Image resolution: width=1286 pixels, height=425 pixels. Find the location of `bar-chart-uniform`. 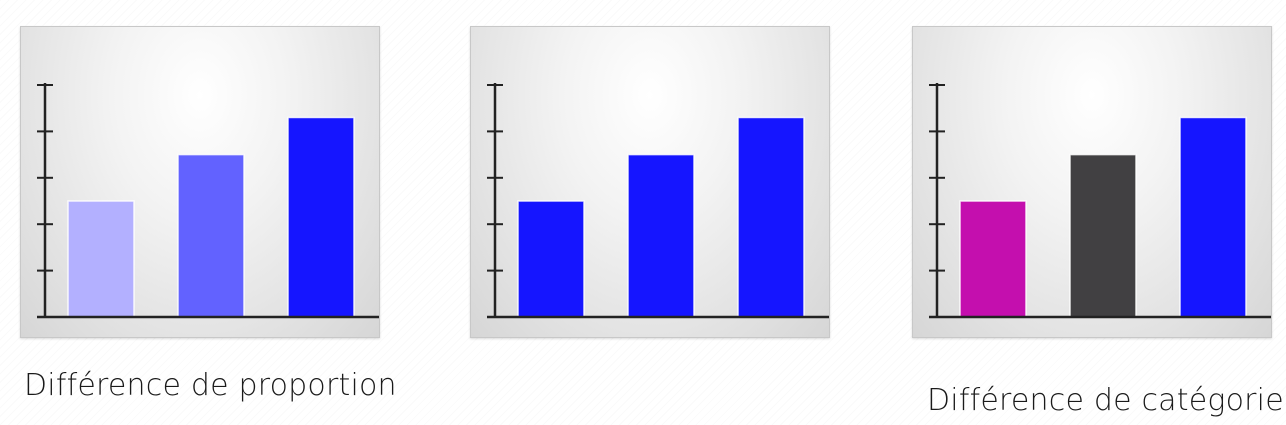

bar-chart-uniform is located at coordinates (658, 201).